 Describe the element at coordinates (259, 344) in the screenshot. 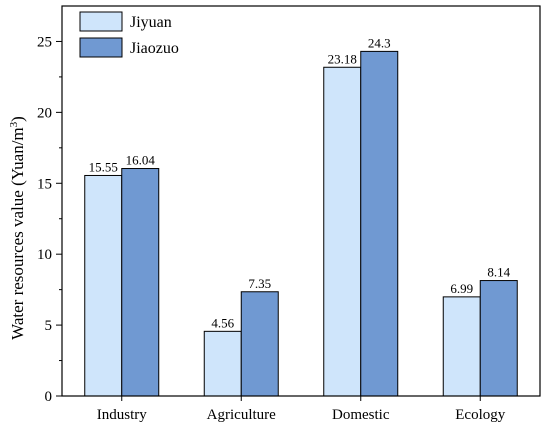

I see `bar-jiaozuo-agriculture` at that location.